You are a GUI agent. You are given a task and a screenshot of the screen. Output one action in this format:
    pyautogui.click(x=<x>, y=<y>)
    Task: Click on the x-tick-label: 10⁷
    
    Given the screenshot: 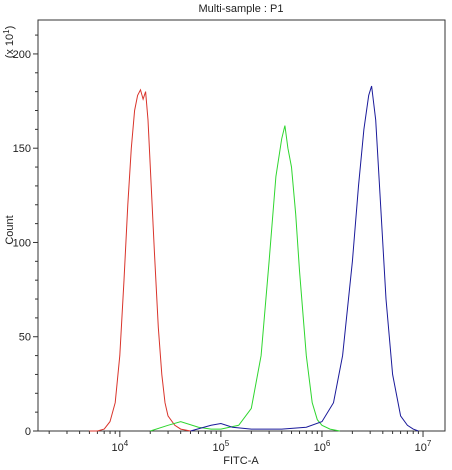 What is the action you would take?
    pyautogui.click(x=423, y=446)
    